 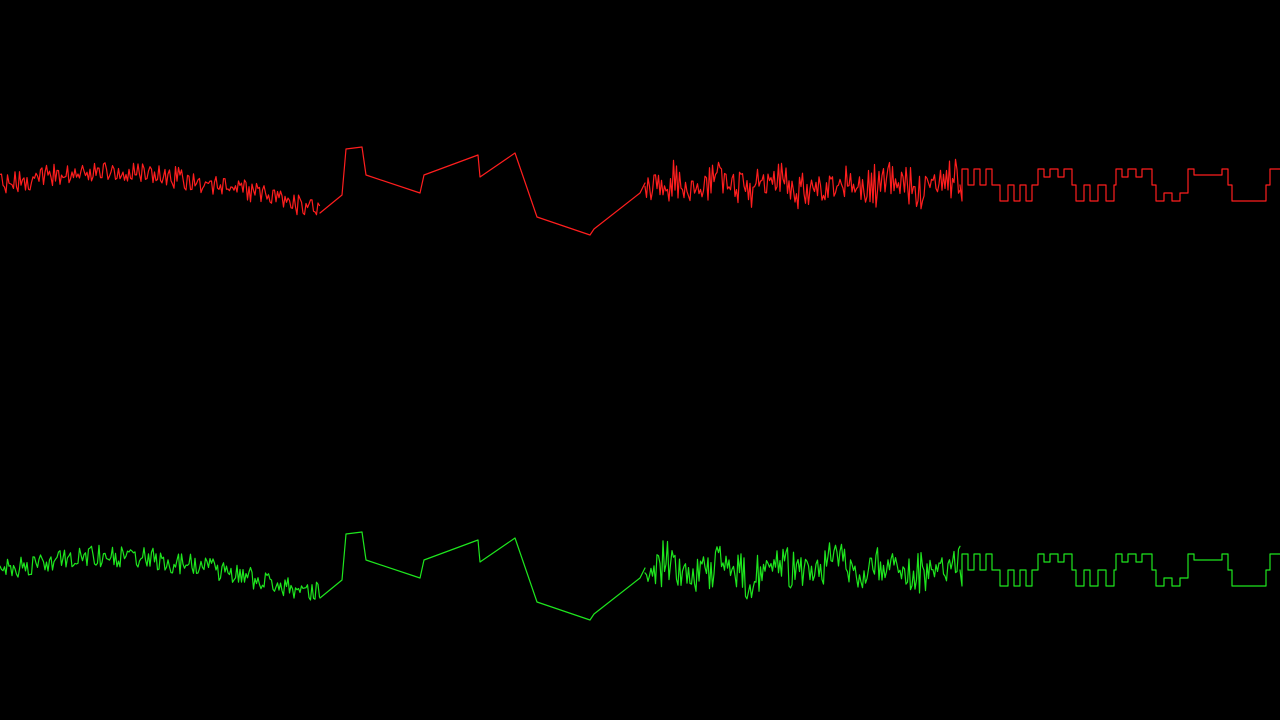 I want to click on channel-2-square-section, so click(x=1119, y=570).